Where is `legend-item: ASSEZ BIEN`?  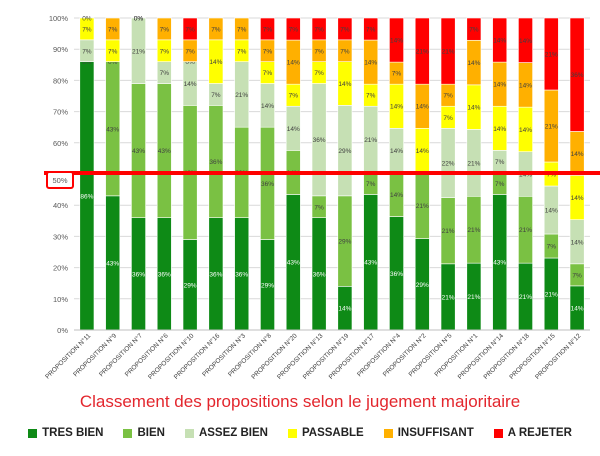 legend-item: ASSEZ BIEN is located at coordinates (226, 433).